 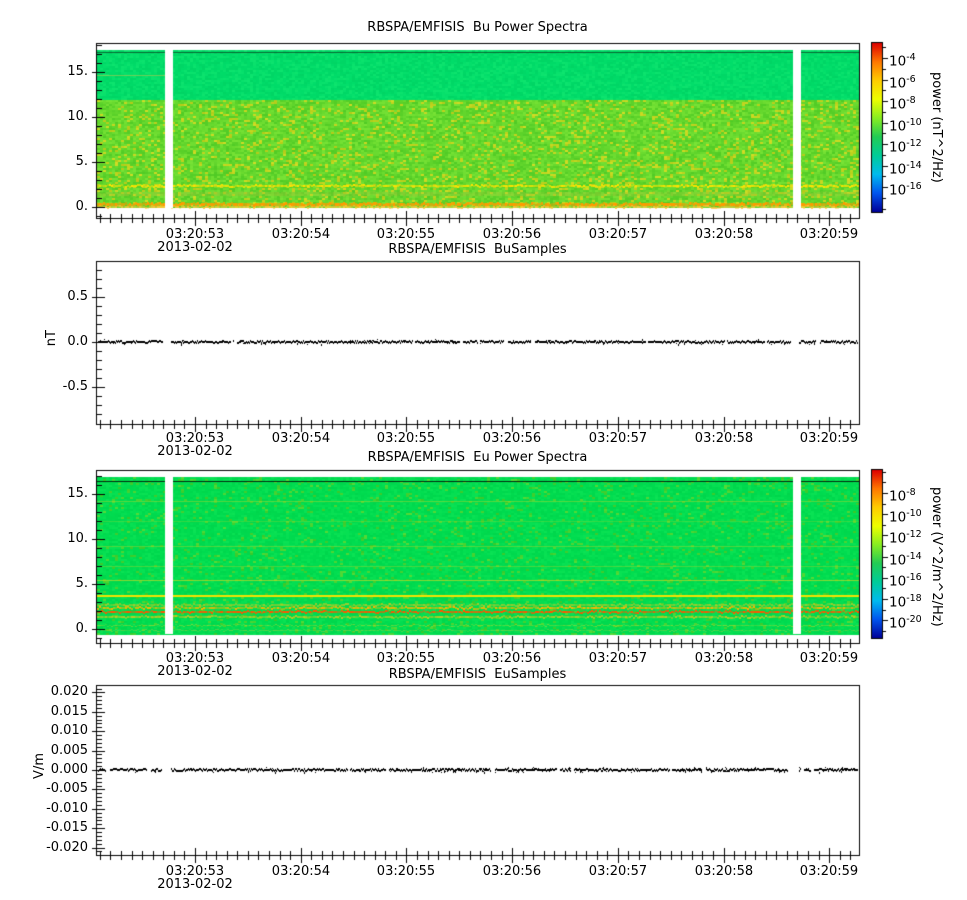 I want to click on y-tick-label: 0.000, so click(x=69, y=769).